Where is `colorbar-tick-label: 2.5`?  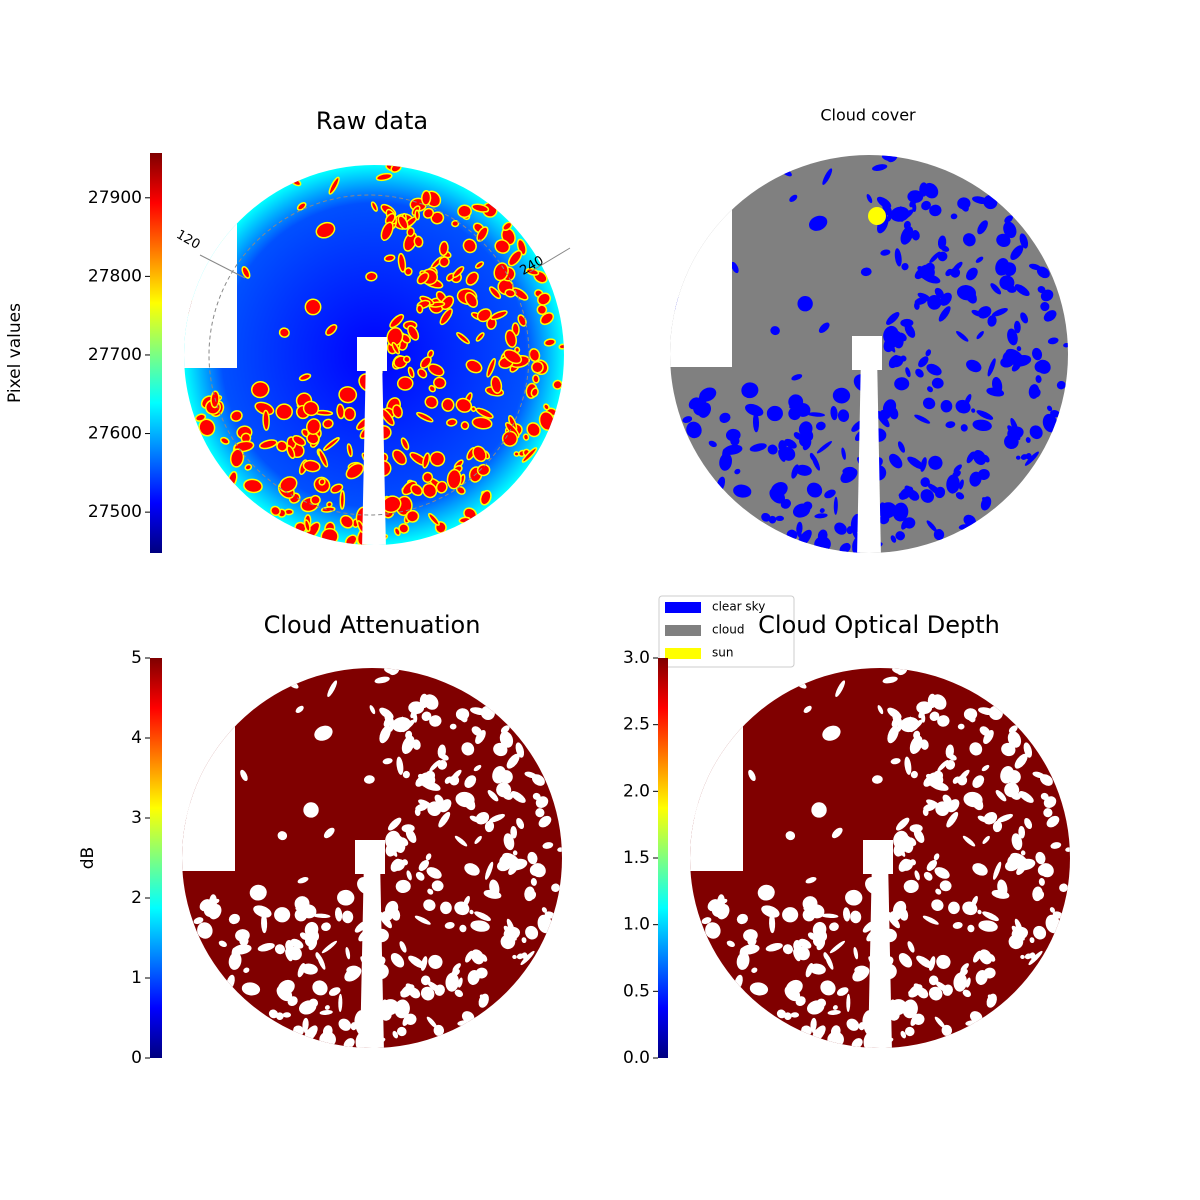
colorbar-tick-label: 2.5 is located at coordinates (636, 725).